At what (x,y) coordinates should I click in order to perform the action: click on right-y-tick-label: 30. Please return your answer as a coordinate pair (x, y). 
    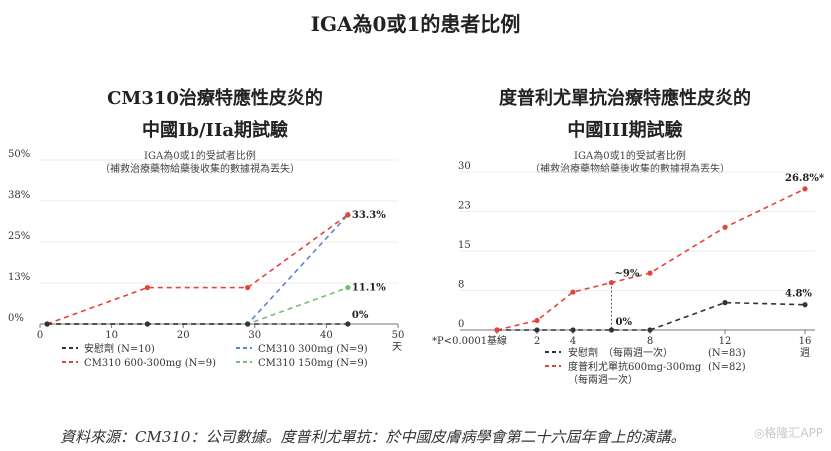
    Looking at the image, I should click on (464, 166).